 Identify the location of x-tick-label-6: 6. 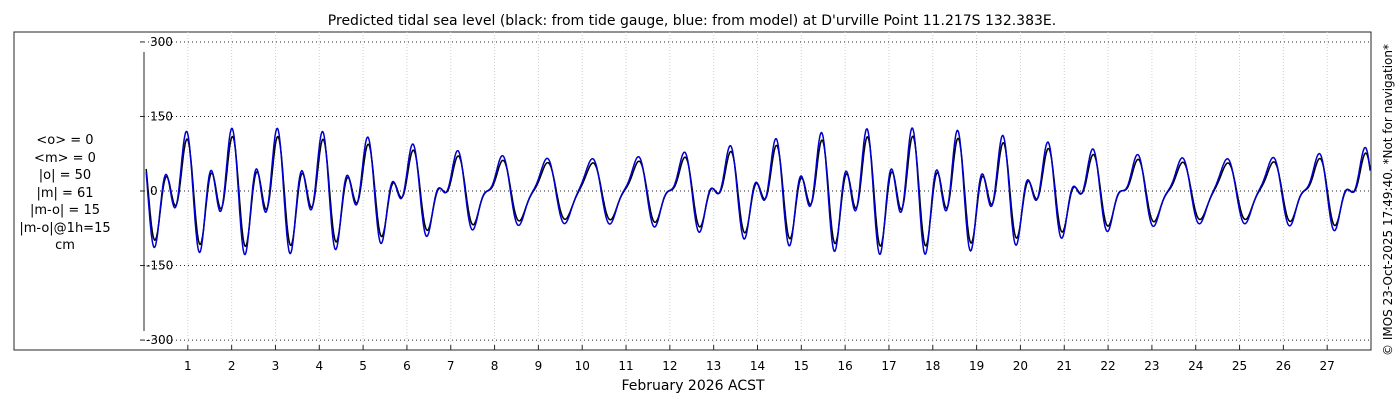
(407, 366).